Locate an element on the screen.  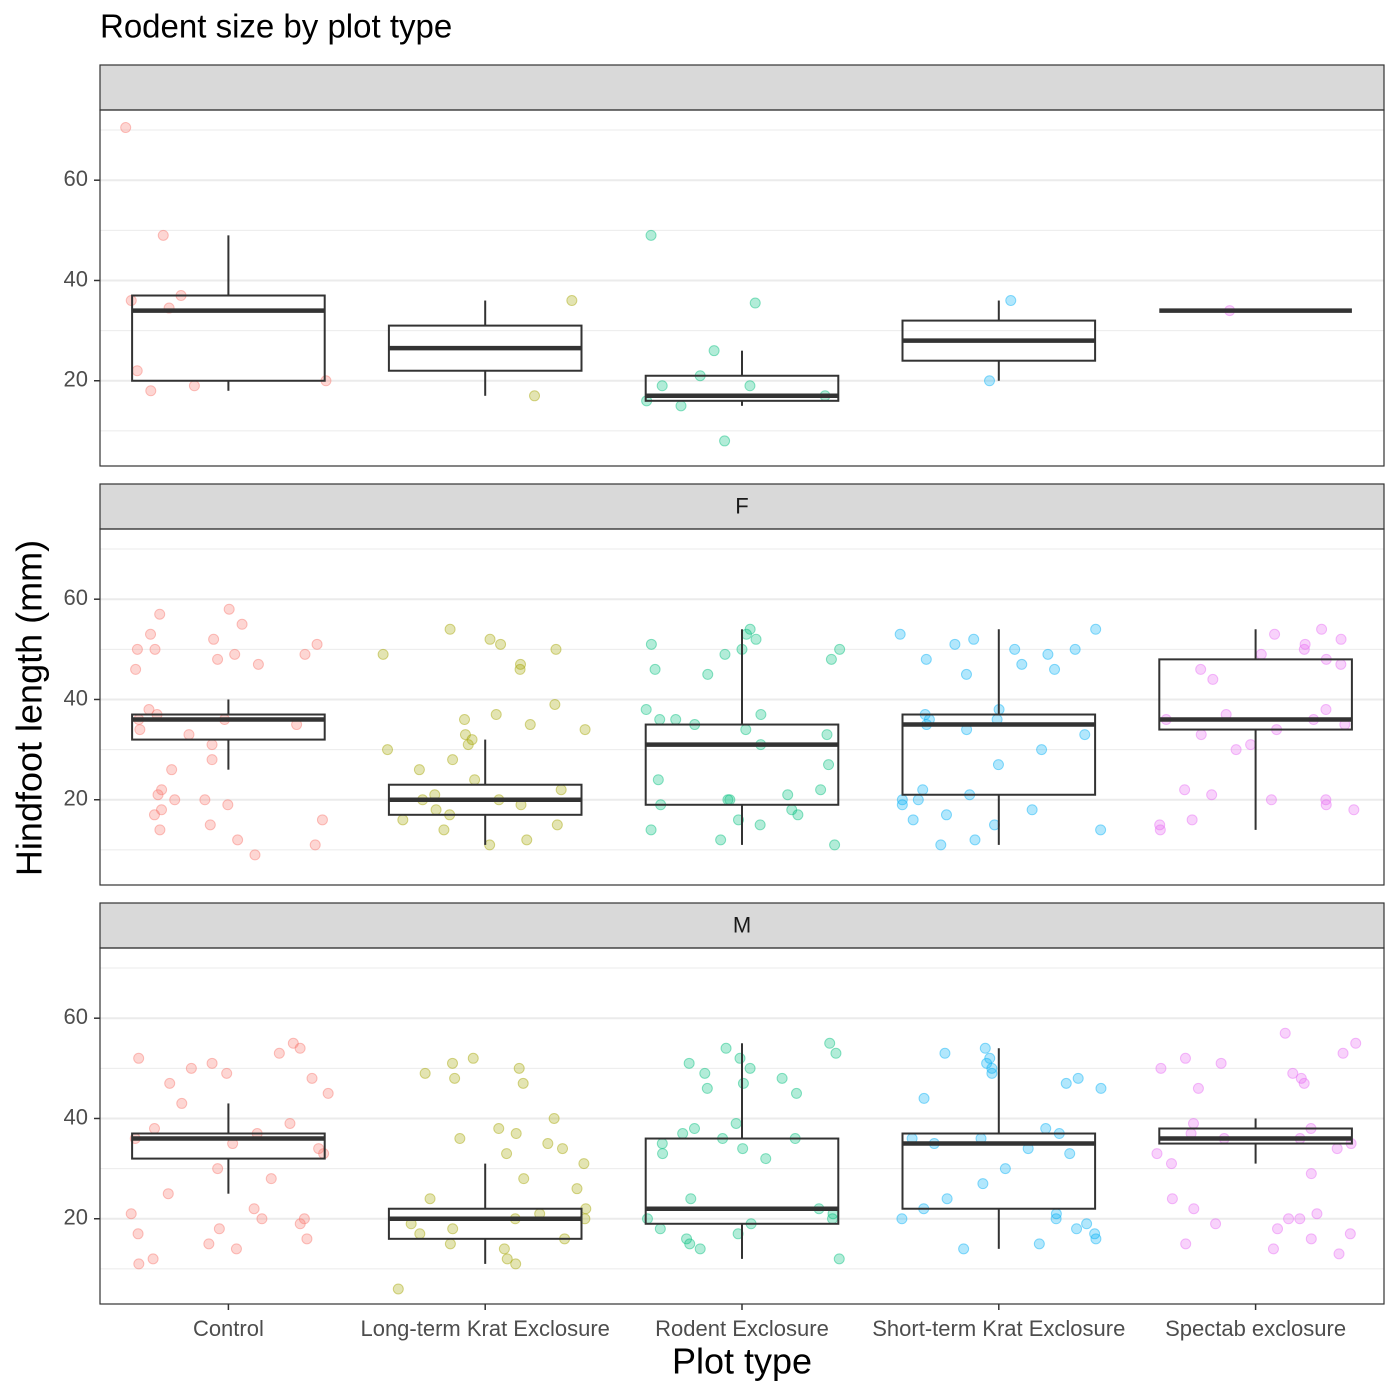
strip-label: F is located at coordinates (741, 505).